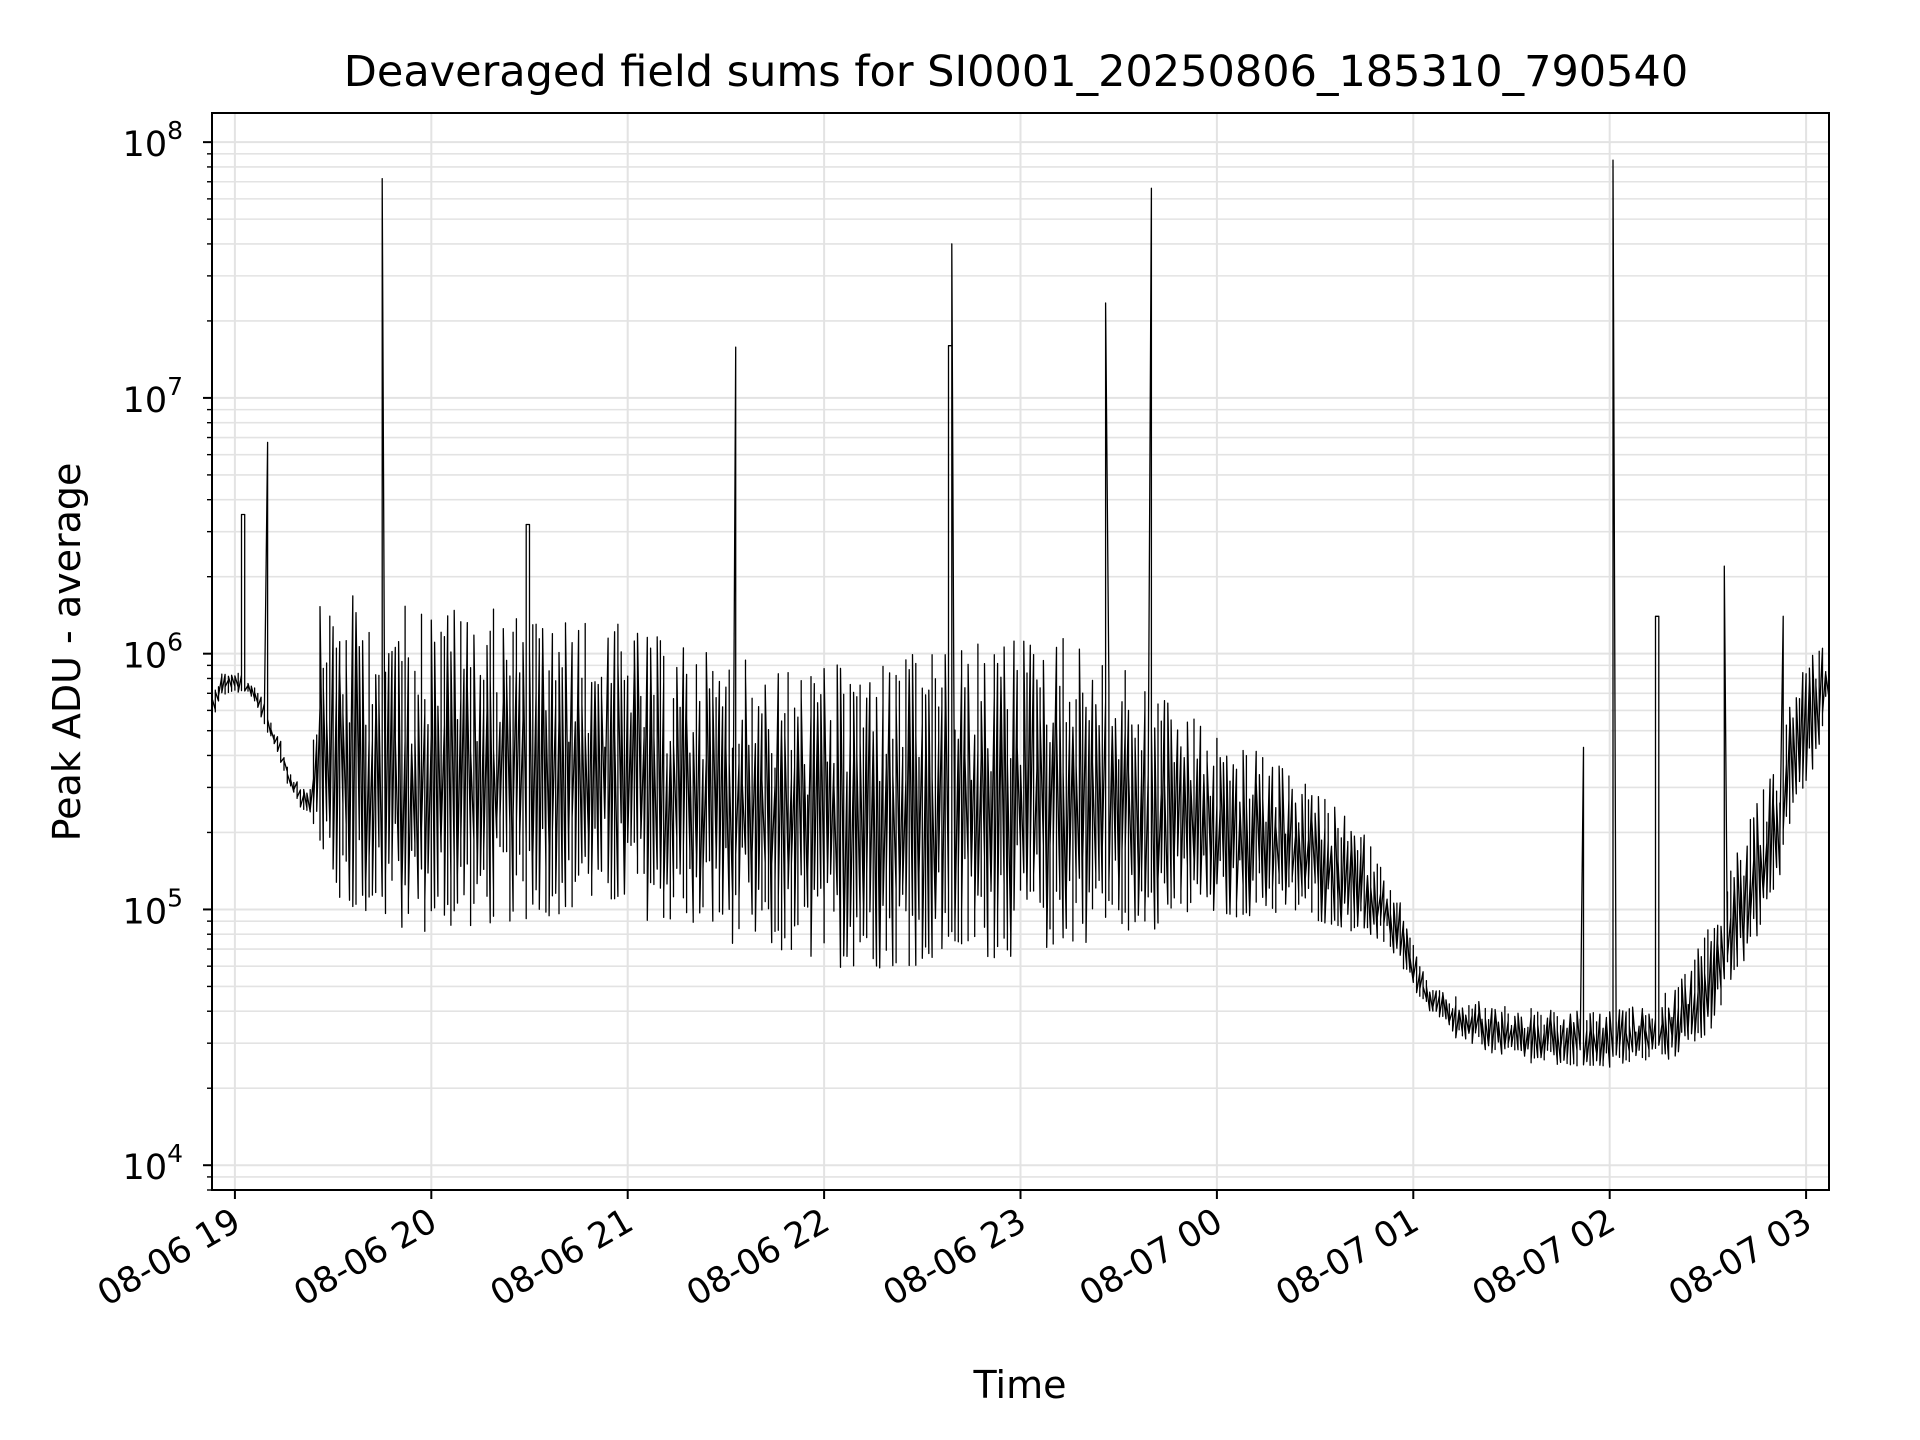 The height and width of the screenshot is (1440, 1920). What do you see at coordinates (153, 907) in the screenshot?
I see `y-tick-label: 10⁵` at bounding box center [153, 907].